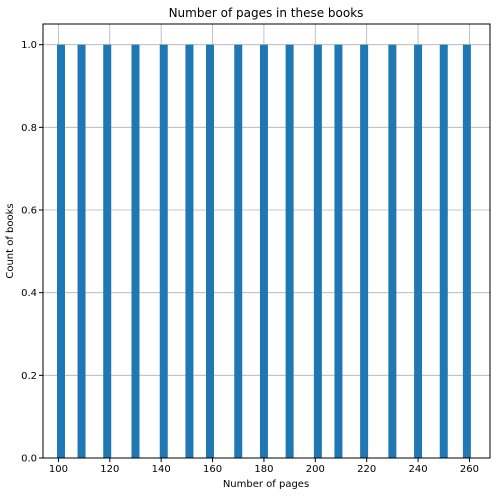 The height and width of the screenshot is (496, 501). Describe the element at coordinates (29, 128) in the screenshot. I see `y-tick-label-4: 0.8` at that location.